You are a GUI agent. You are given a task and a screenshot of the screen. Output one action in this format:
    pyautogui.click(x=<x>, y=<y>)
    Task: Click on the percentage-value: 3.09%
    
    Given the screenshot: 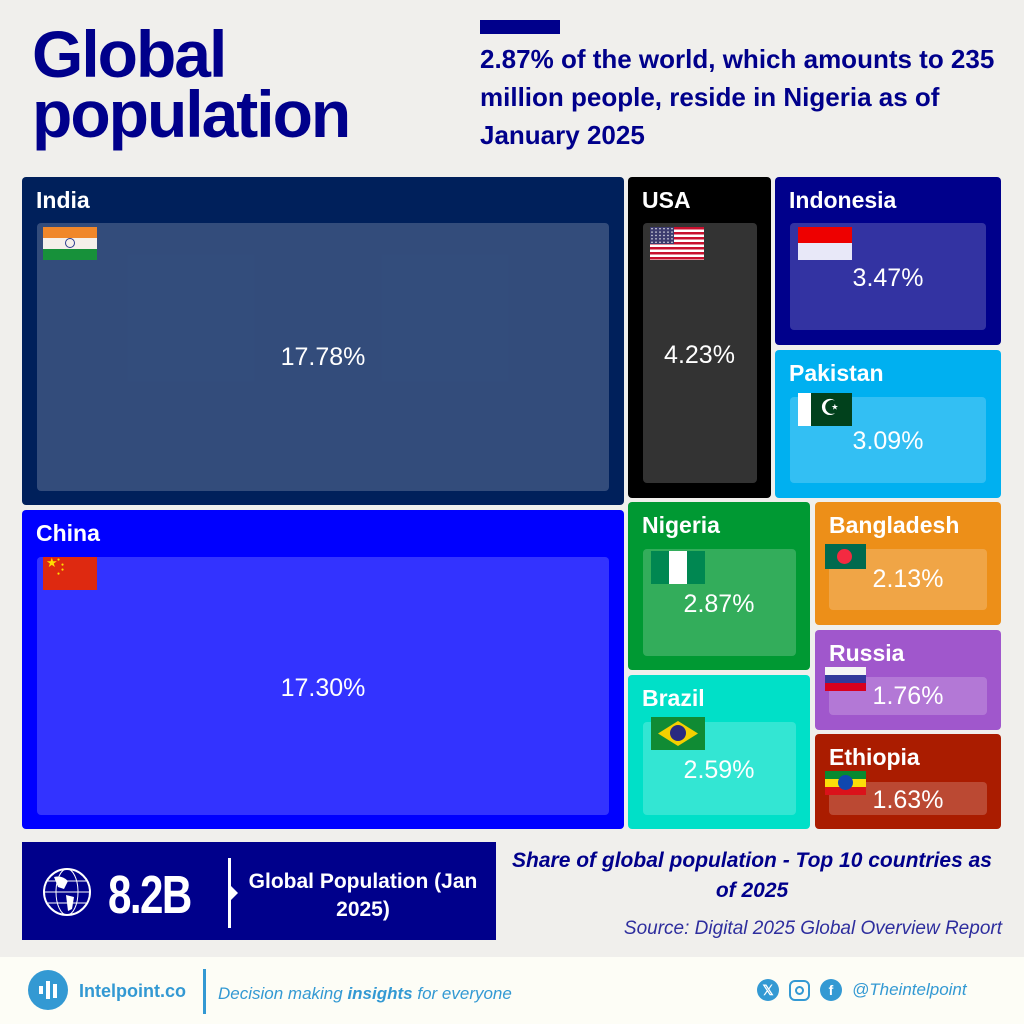 What is the action you would take?
    pyautogui.click(x=888, y=441)
    